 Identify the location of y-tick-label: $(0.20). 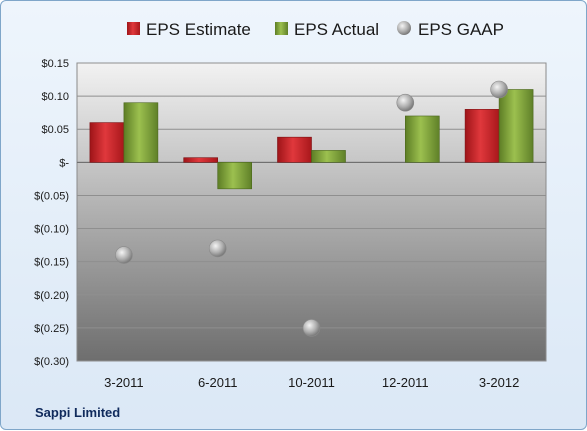
(51, 296).